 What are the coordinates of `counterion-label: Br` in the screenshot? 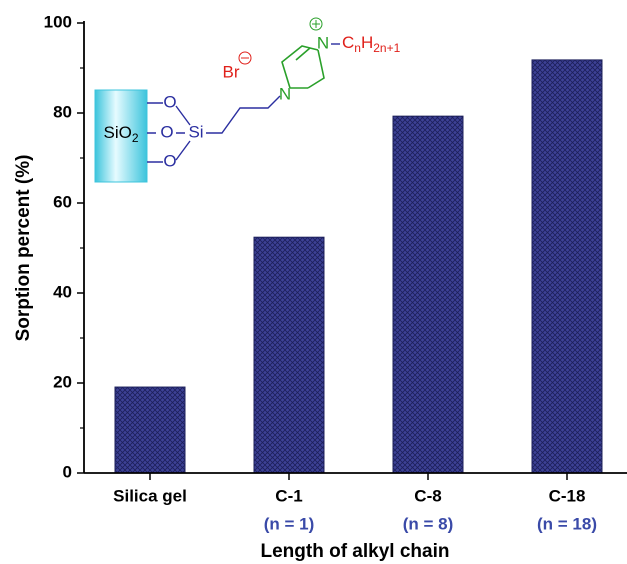 It's located at (231, 71).